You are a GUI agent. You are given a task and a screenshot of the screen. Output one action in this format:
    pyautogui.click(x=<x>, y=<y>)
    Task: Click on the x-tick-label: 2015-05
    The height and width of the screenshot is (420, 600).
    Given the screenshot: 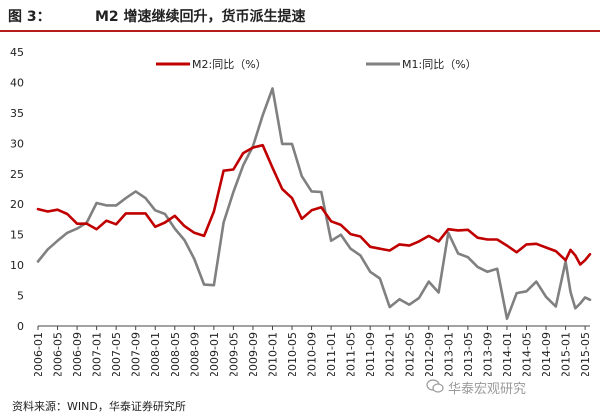 What is the action you would take?
    pyautogui.click(x=585, y=354)
    